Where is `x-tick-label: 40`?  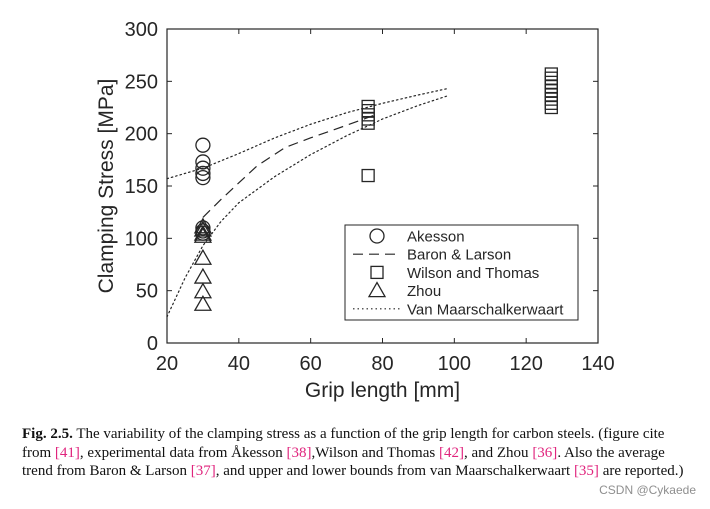
x-tick-label: 40 is located at coordinates (239, 364).